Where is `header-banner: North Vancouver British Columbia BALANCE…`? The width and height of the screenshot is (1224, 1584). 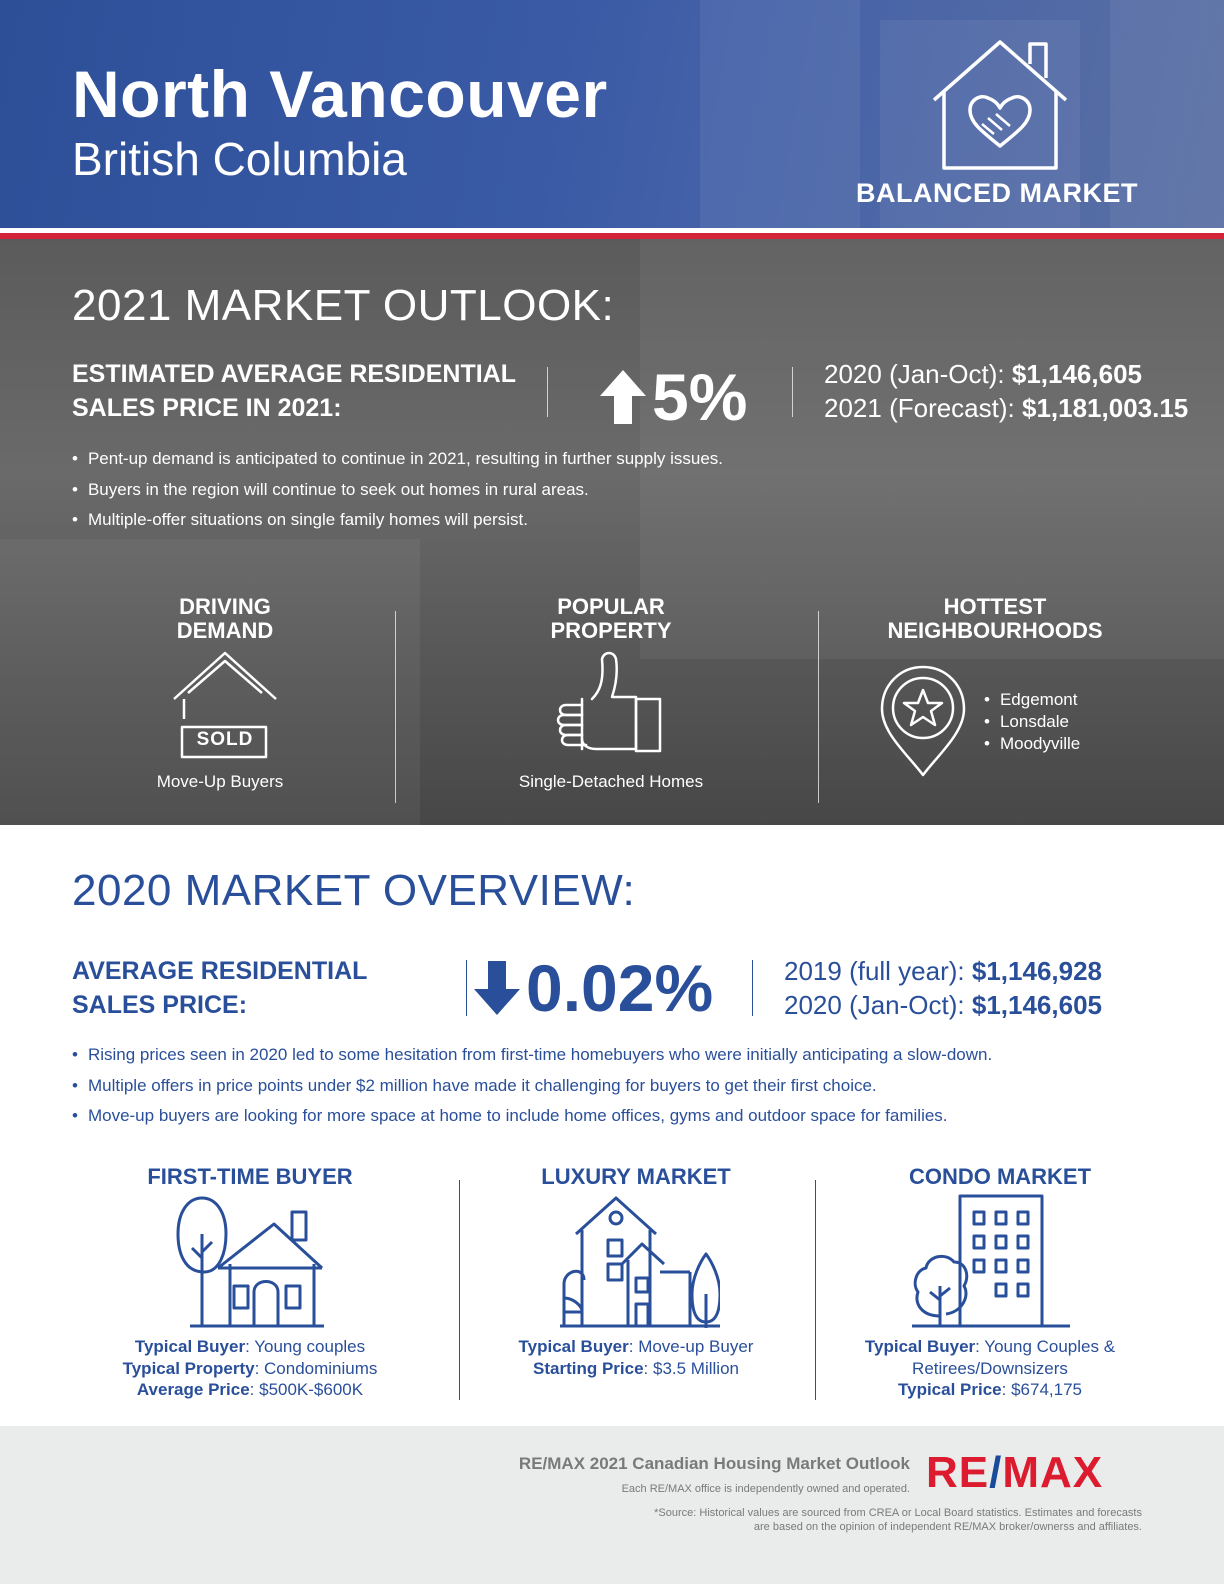
header-banner: North Vancouver British Columbia BALANCE… is located at coordinates (612, 114).